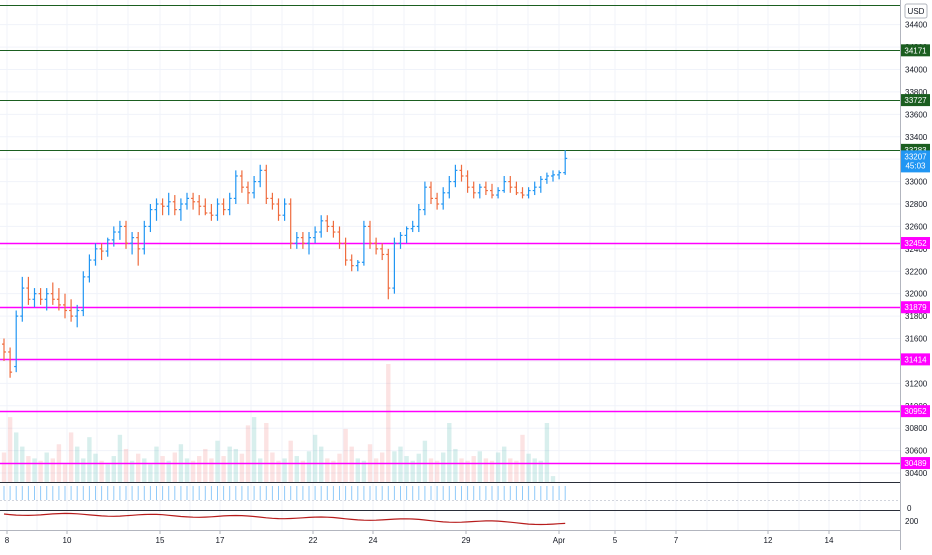 This screenshot has height=555, width=932. What do you see at coordinates (915, 150) in the screenshot?
I see `level-price-label: 33283` at bounding box center [915, 150].